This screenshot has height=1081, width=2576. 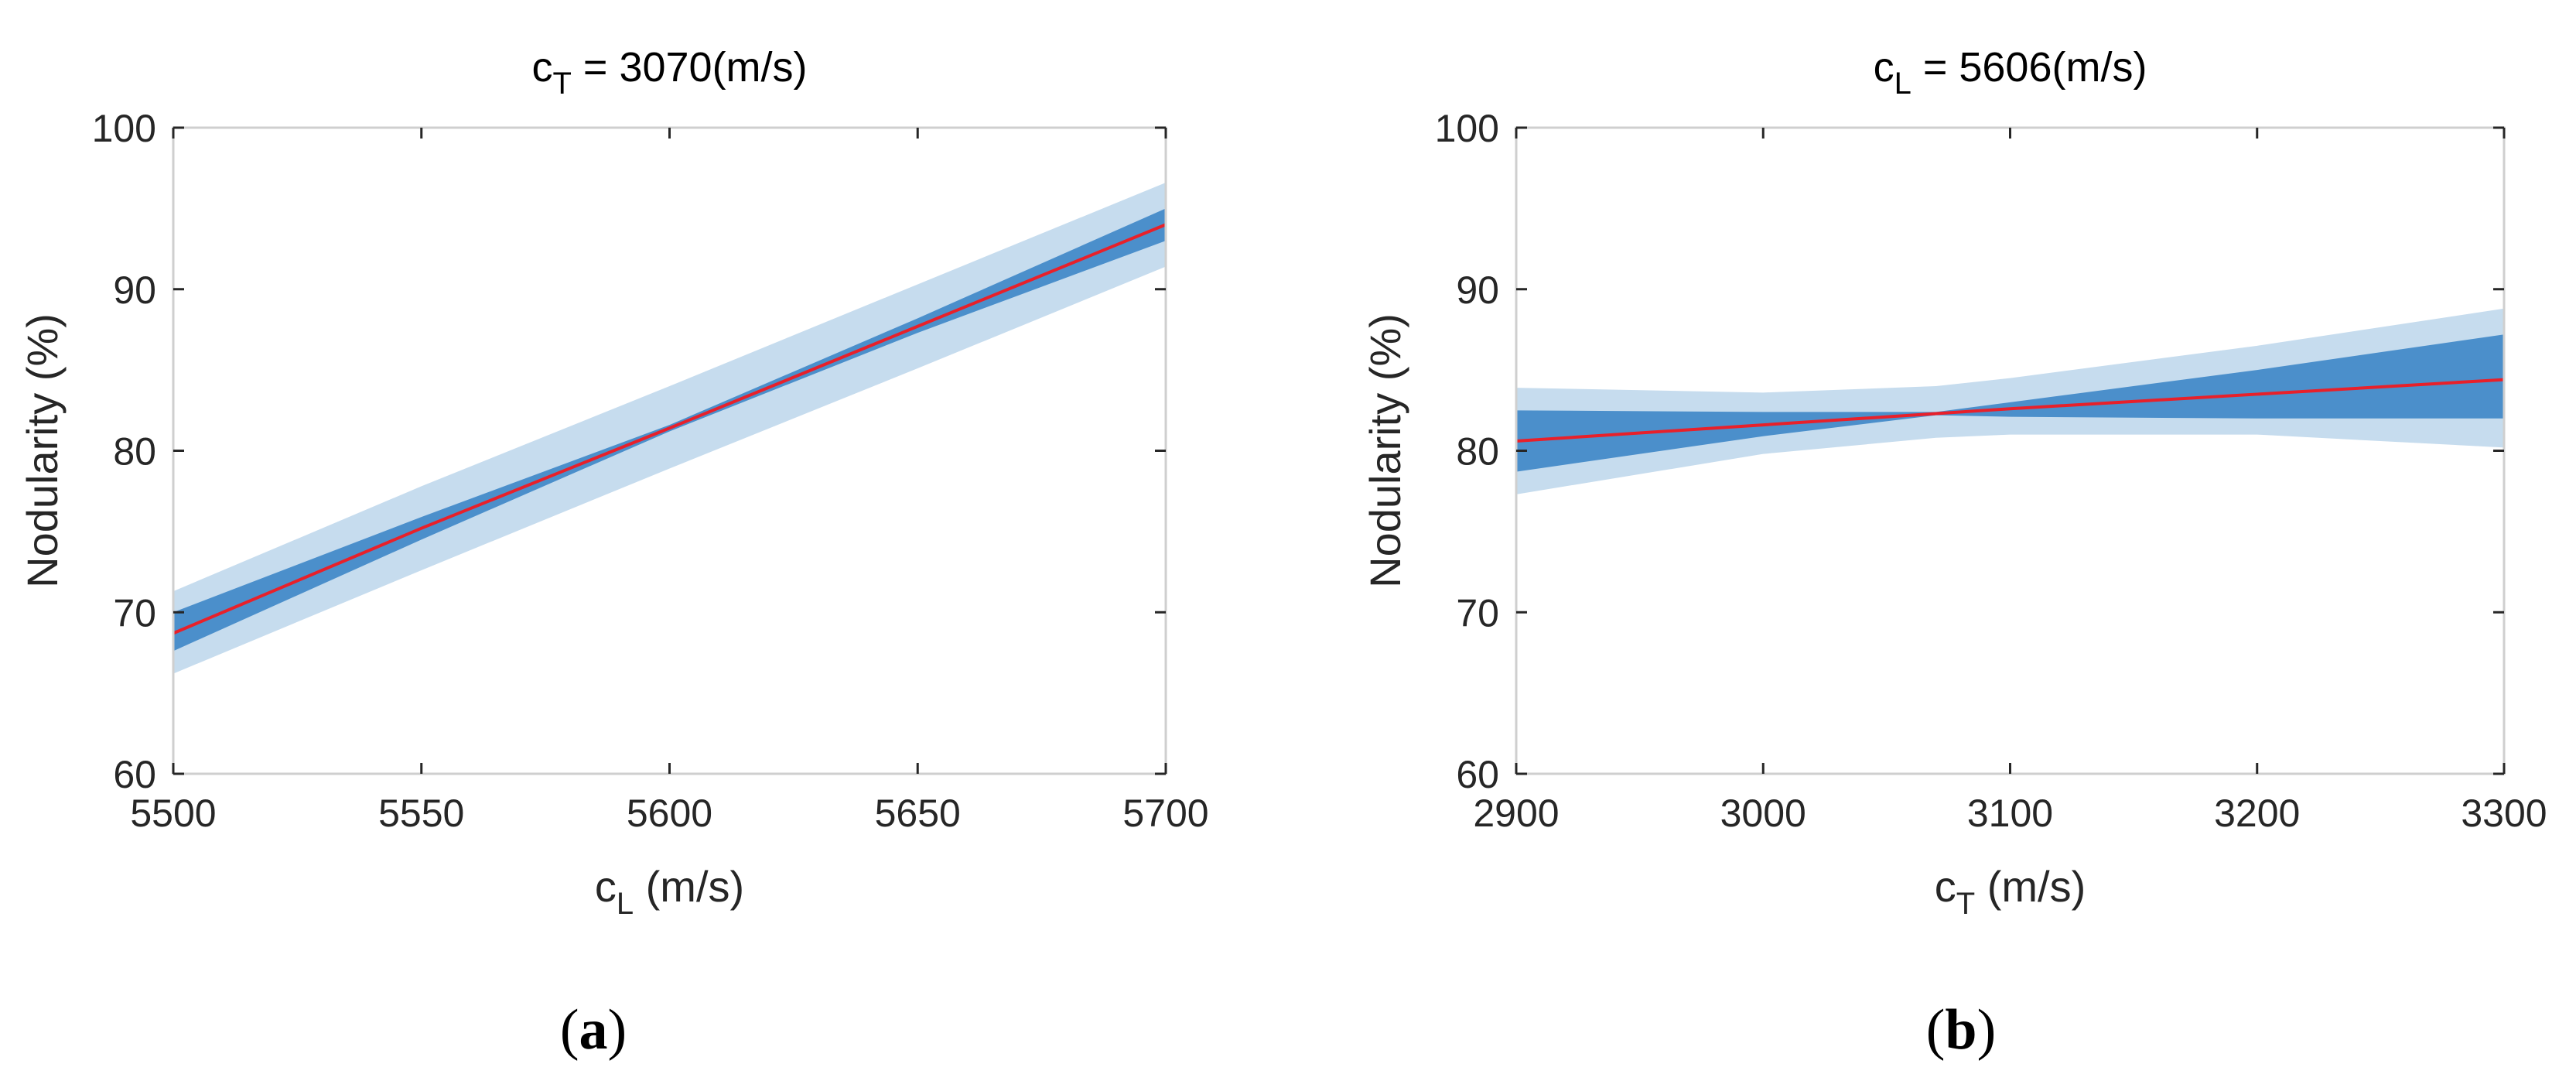 What do you see at coordinates (2010, 72) in the screenshot?
I see `chart-title: cL = 5606(m/s)` at bounding box center [2010, 72].